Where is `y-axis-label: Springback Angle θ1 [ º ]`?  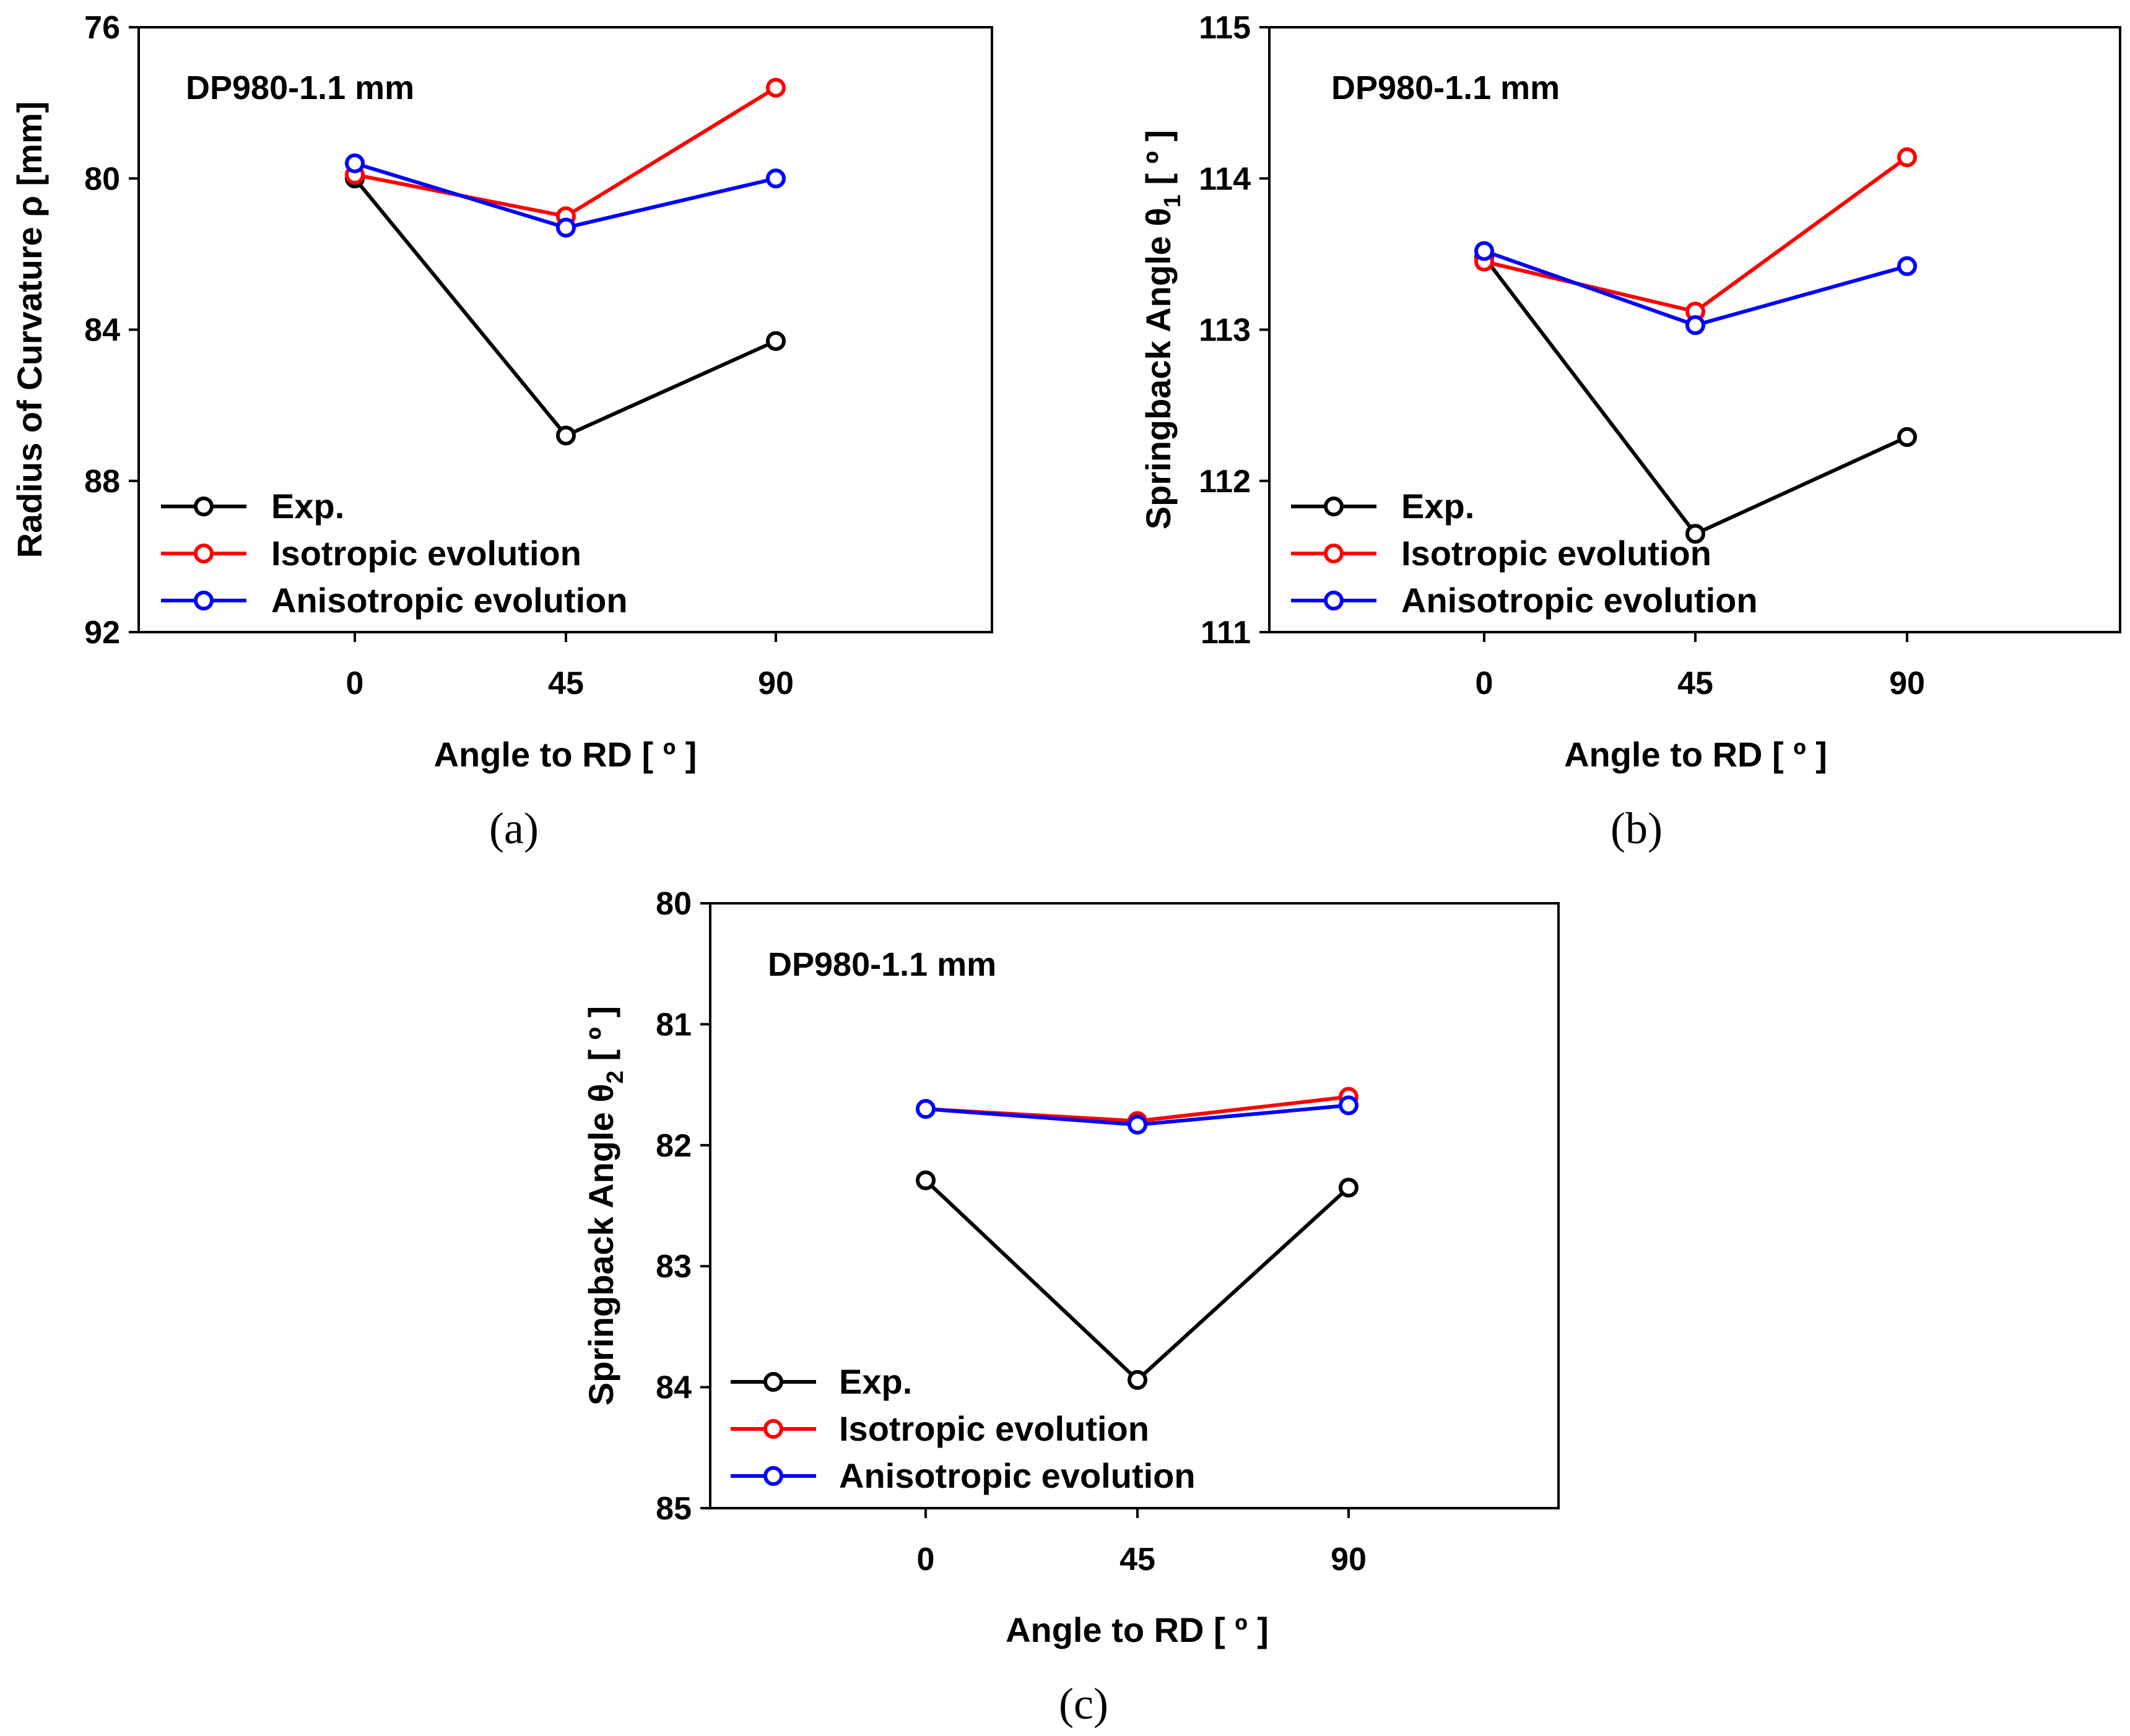
y-axis-label: Springback Angle θ1 [ º ] is located at coordinates (1162, 329).